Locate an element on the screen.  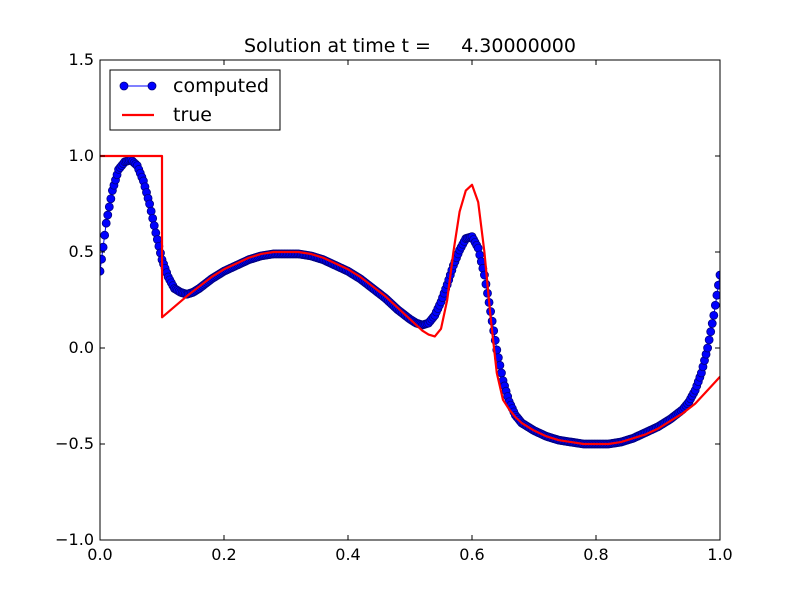
legend-label: true is located at coordinates (192, 115).